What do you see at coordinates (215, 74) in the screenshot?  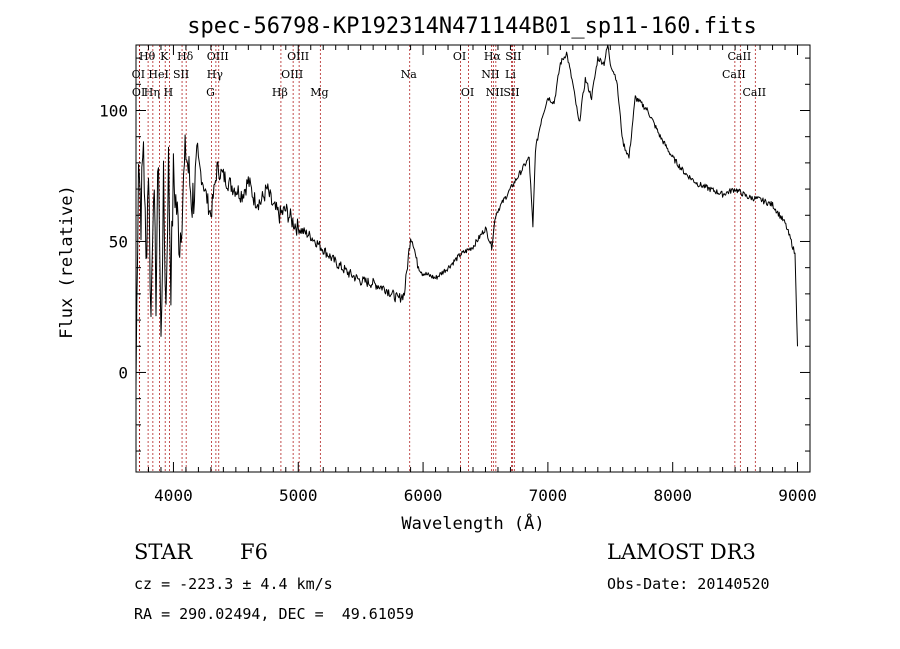 I see `line-label: Hγ` at bounding box center [215, 74].